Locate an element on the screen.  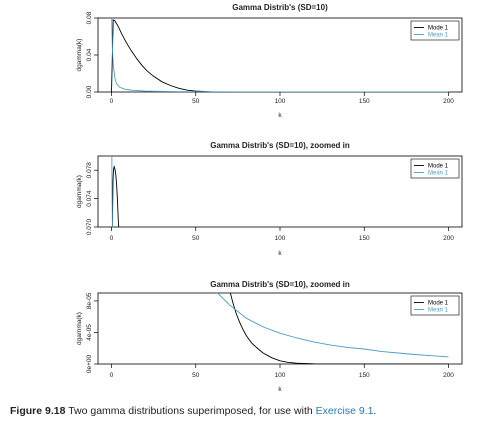
y-tick-label: 0.00 is located at coordinates (89, 91).